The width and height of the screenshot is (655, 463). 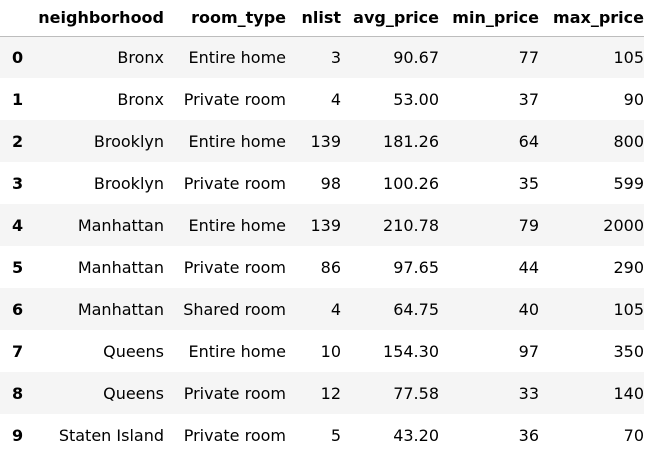 I want to click on cell-avg-price: 154.30, so click(x=411, y=351).